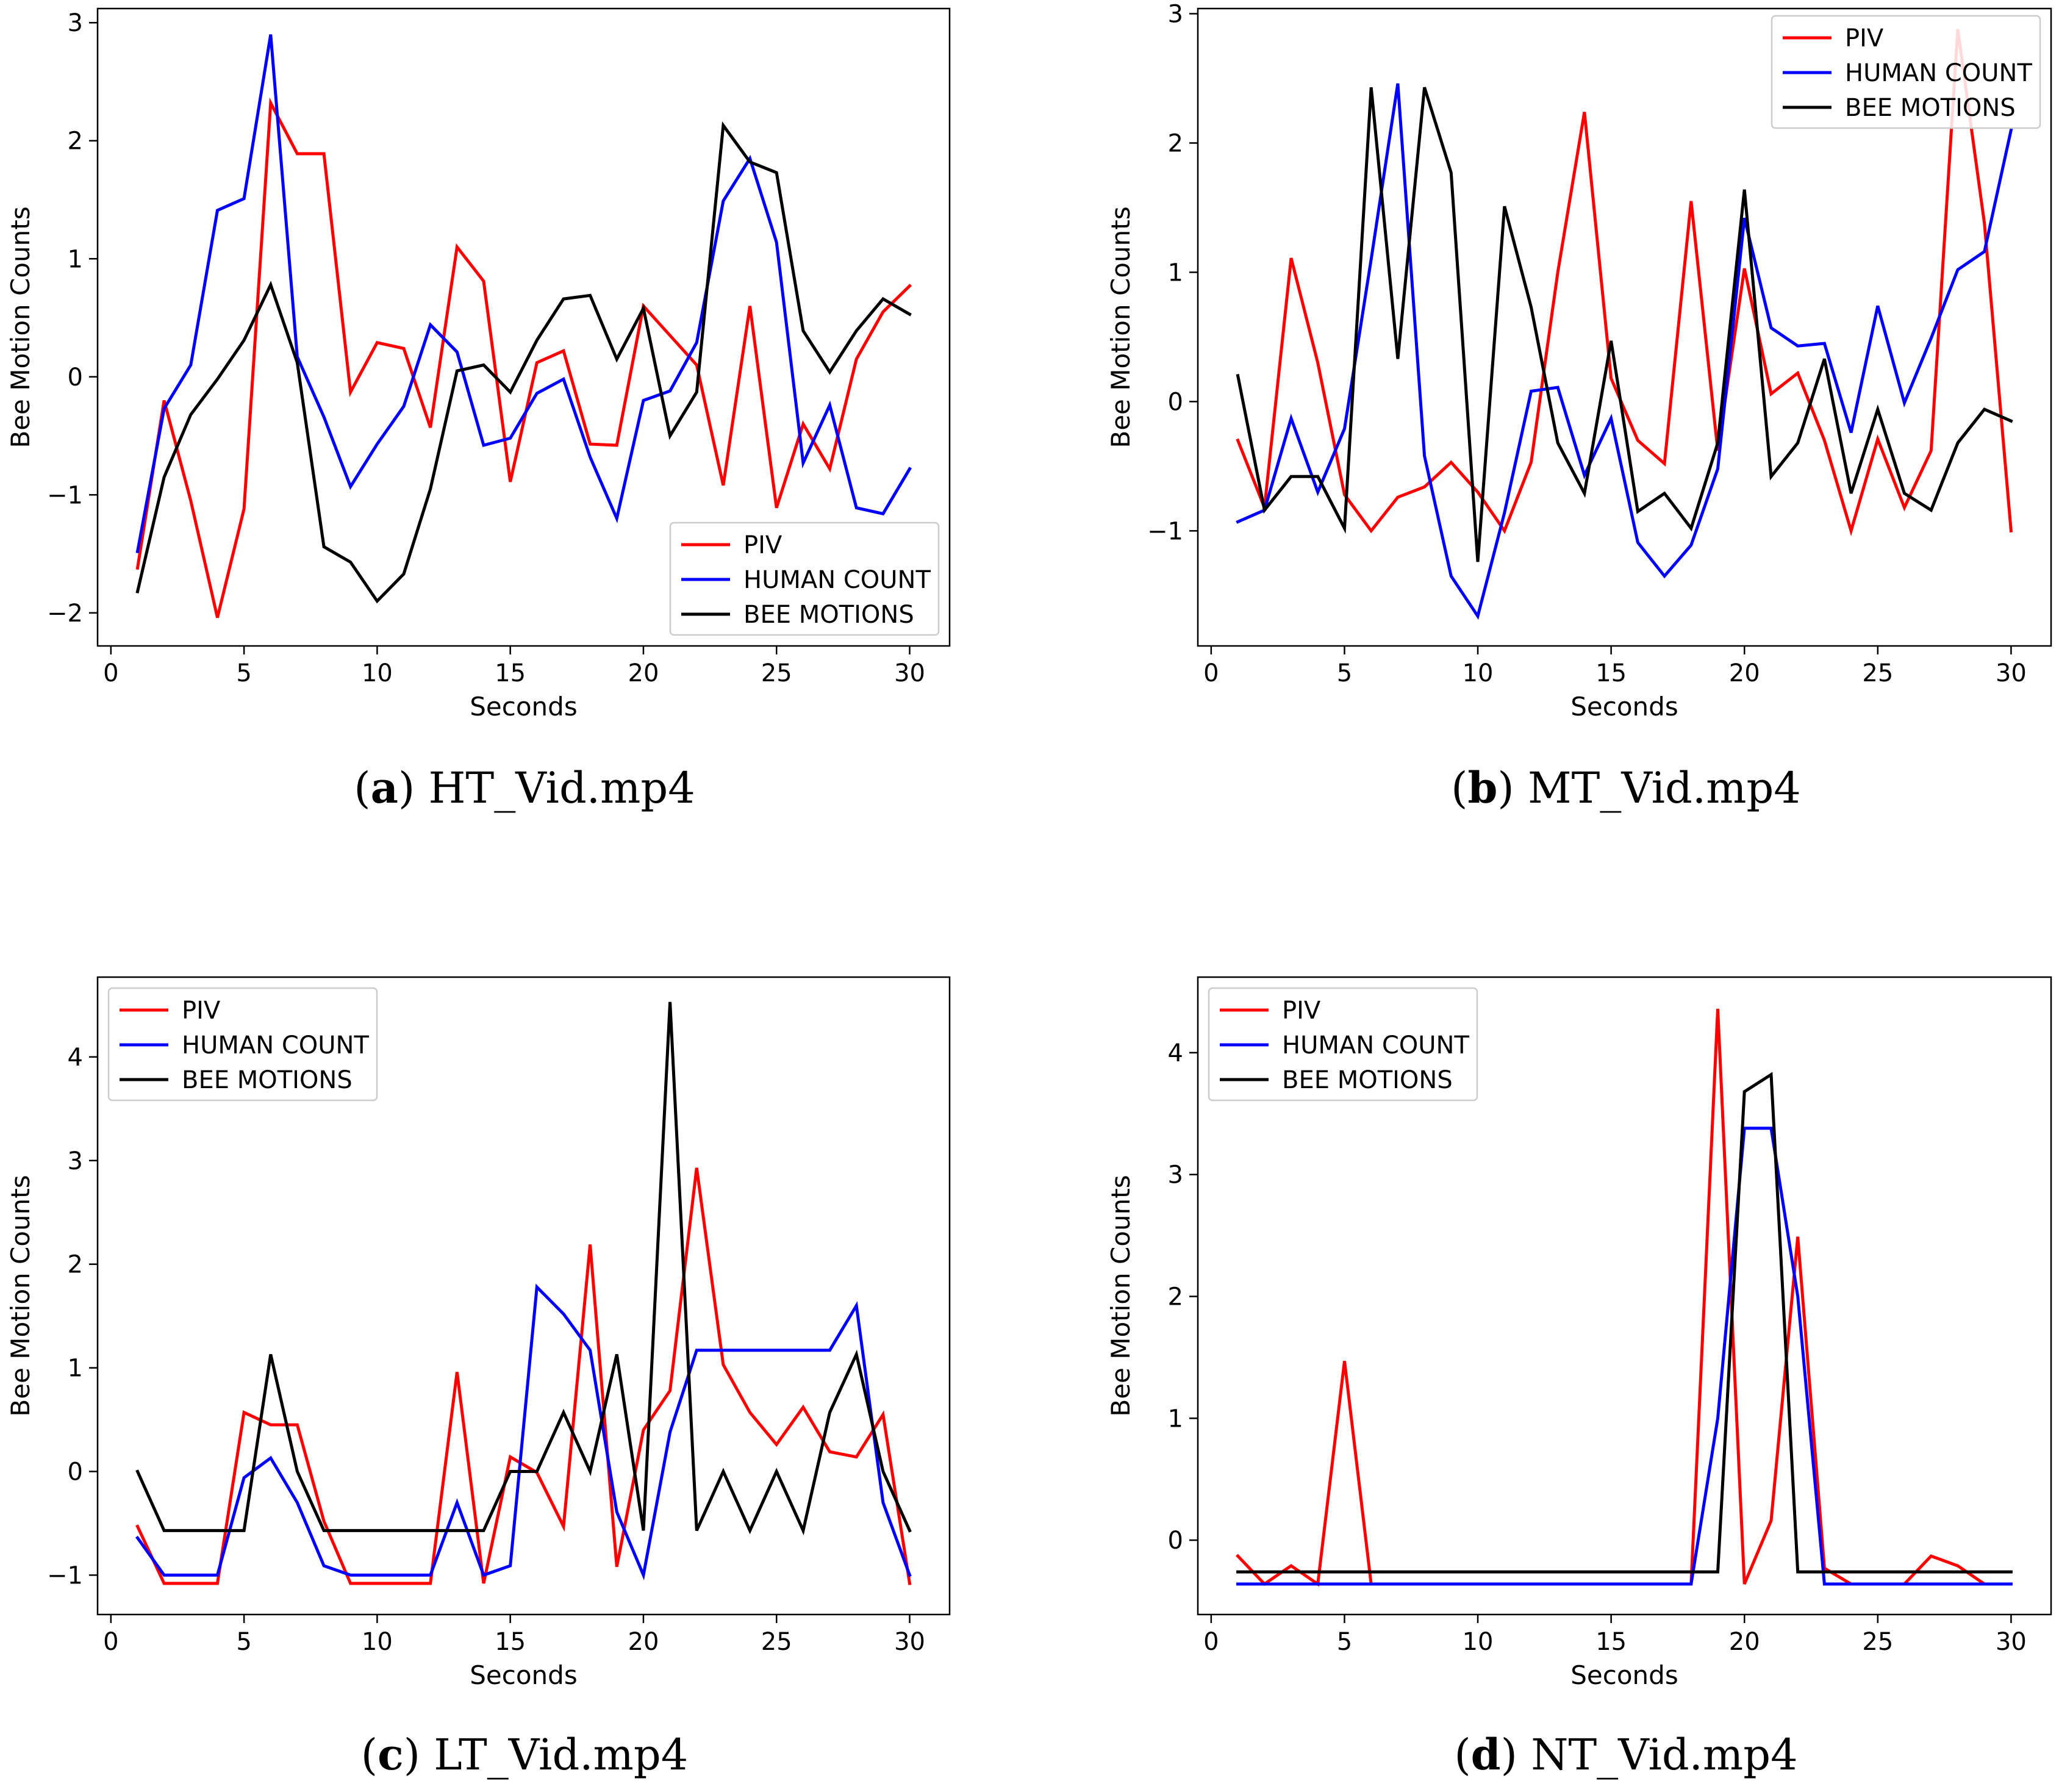  I want to click on legend-d: PIV HUMAN COUNT BEE MOTIONS, so click(1343, 1044).